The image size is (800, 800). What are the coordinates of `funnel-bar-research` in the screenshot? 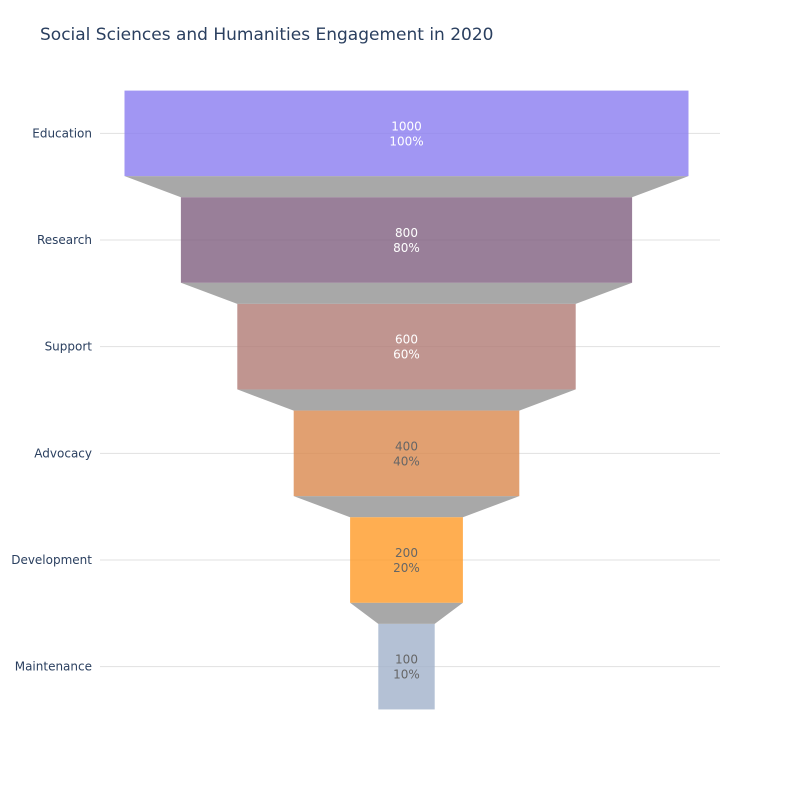 It's located at (406, 240).